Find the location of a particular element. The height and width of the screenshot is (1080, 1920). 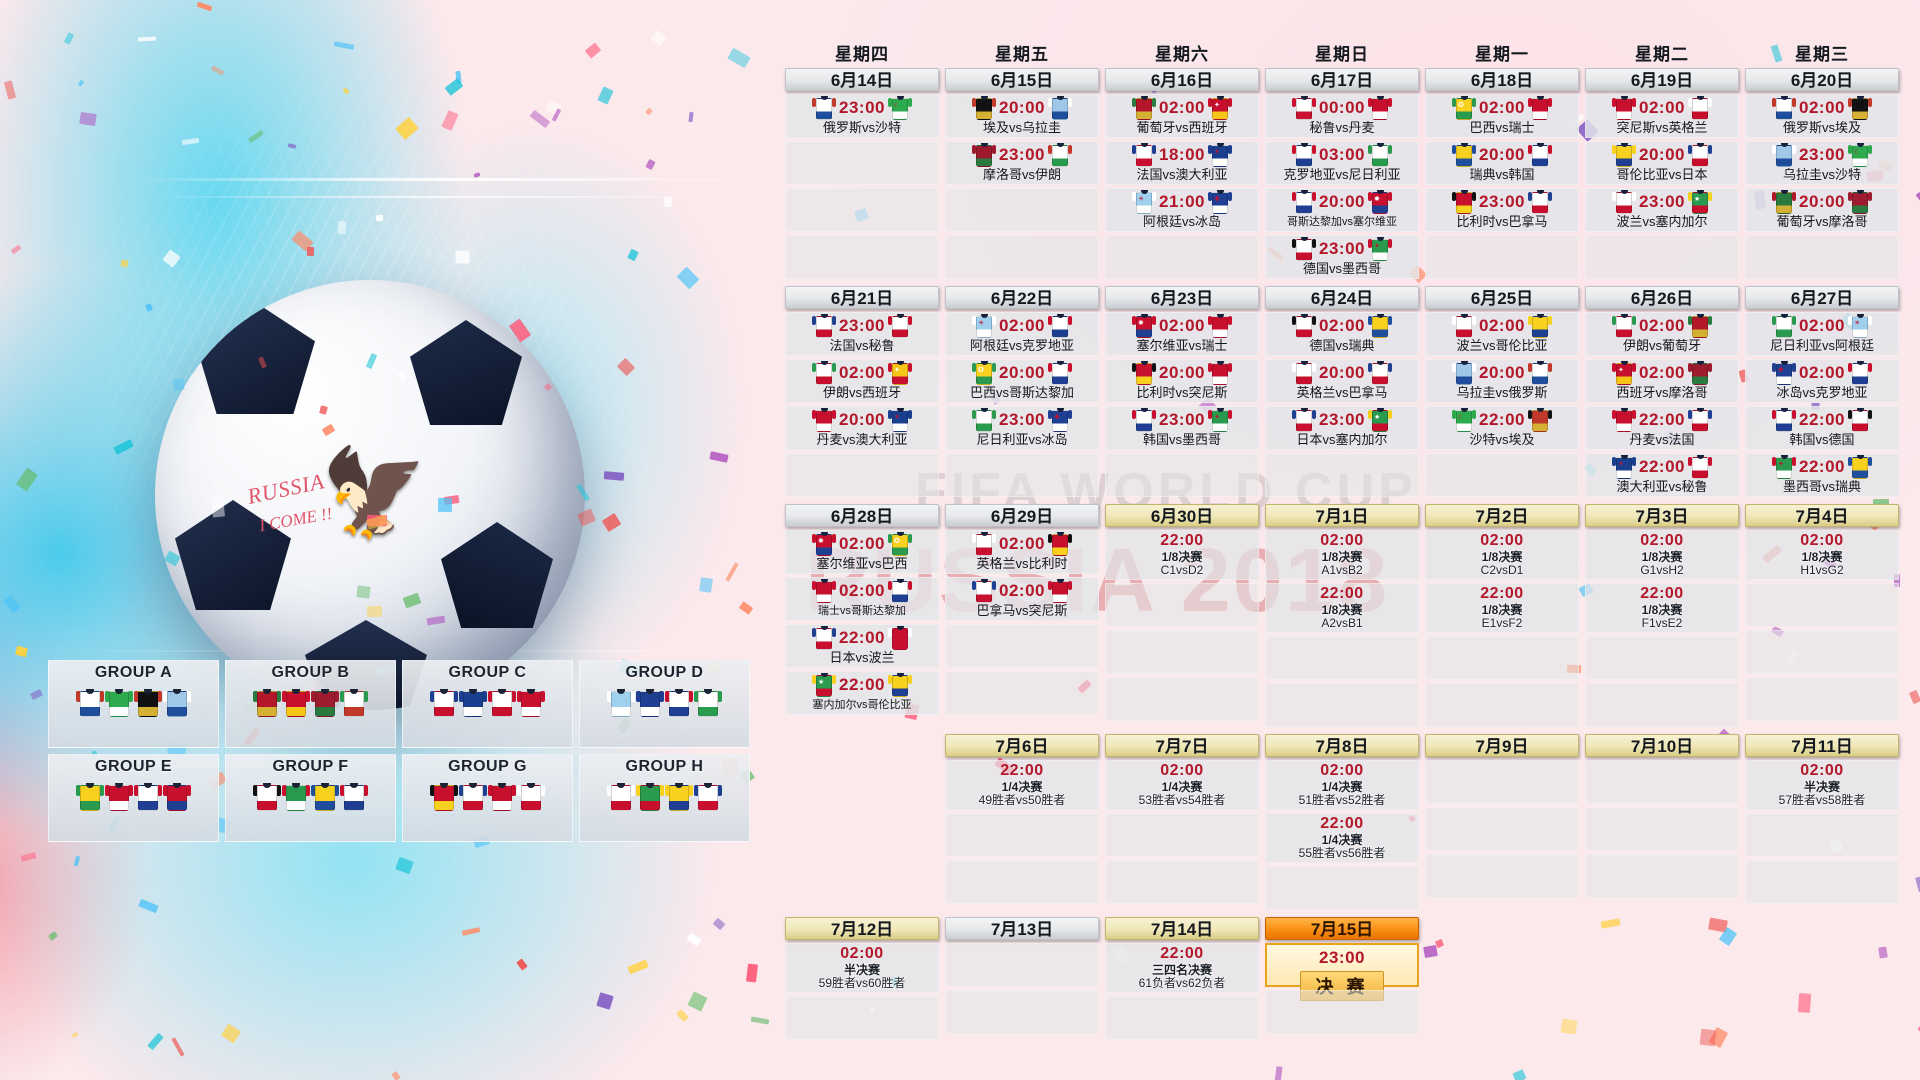

group-match-cell: 20:00 ☯ 瑞典vs韩国 is located at coordinates (1502, 163).